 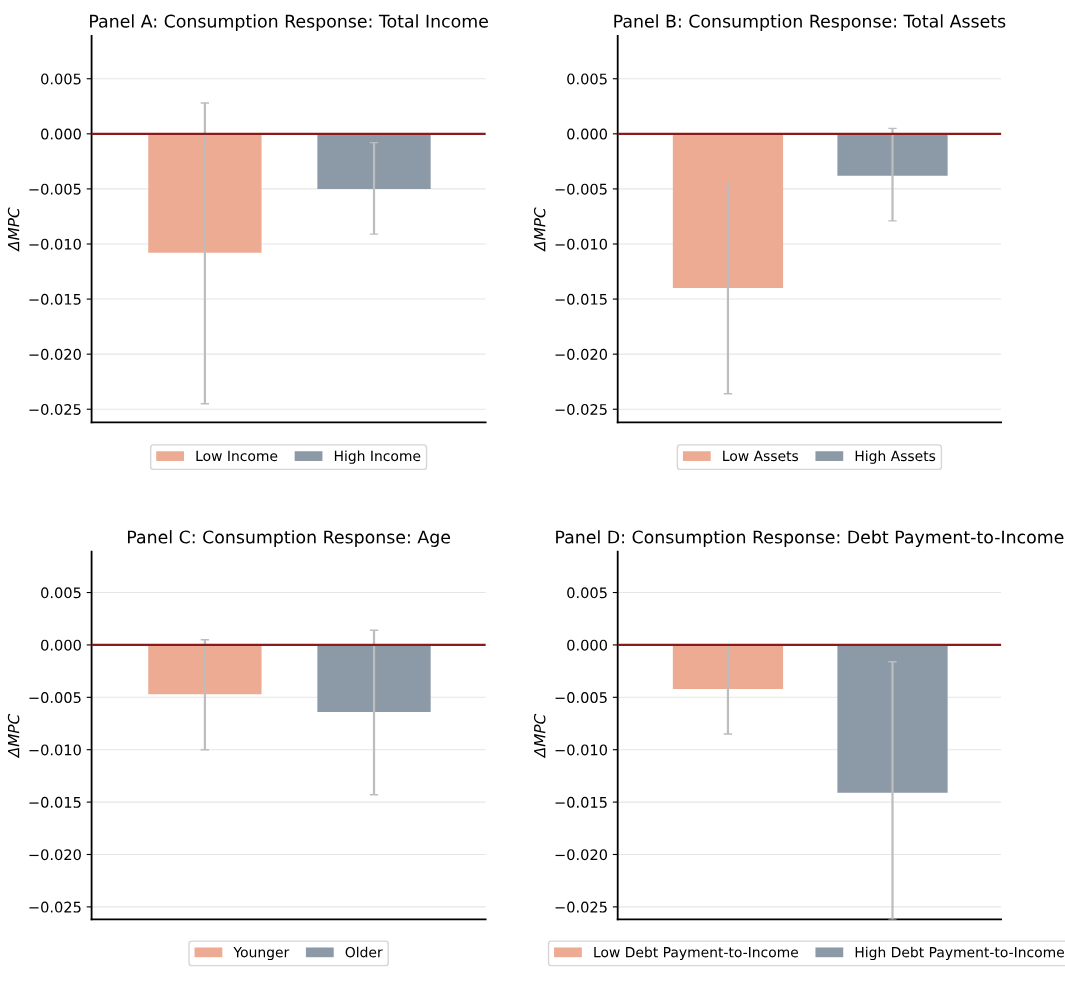 I want to click on legend-label: Older, so click(x=364, y=952).